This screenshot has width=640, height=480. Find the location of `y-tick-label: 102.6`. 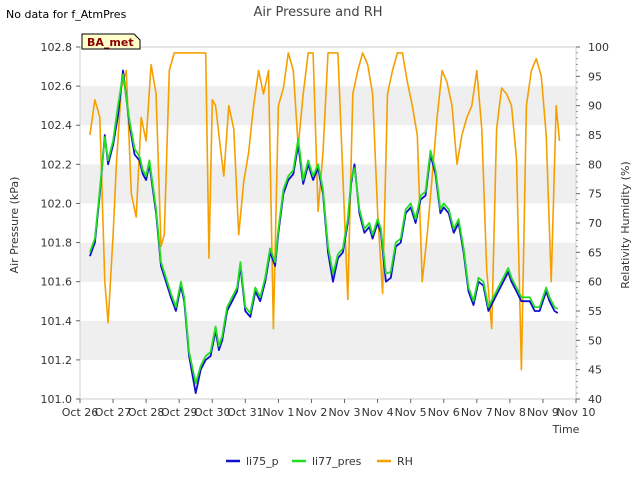

y-tick-label: 102.6 is located at coordinates (57, 86).